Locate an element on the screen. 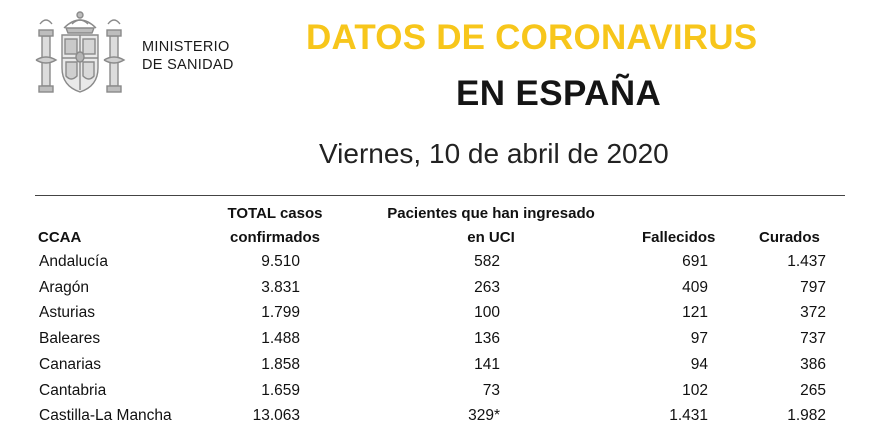 The width and height of the screenshot is (891, 438). table-top-divider is located at coordinates (440, 195).